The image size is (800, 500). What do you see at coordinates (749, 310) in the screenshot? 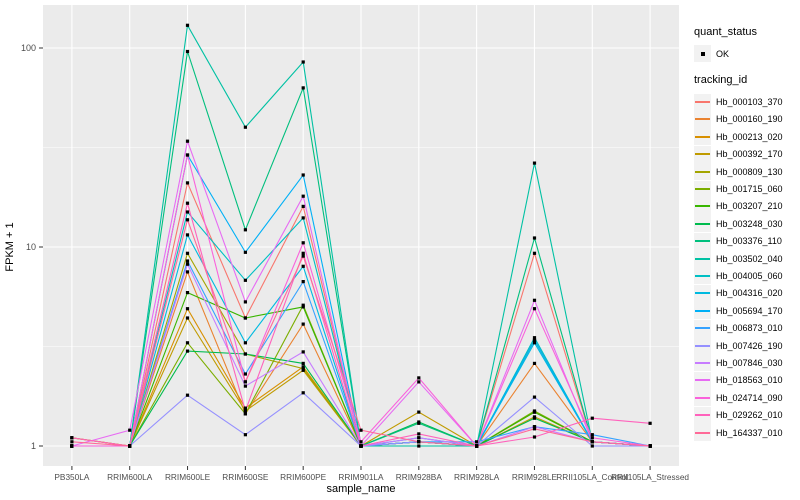
I see `legend-item-label: Hb_005694_170` at bounding box center [749, 310].